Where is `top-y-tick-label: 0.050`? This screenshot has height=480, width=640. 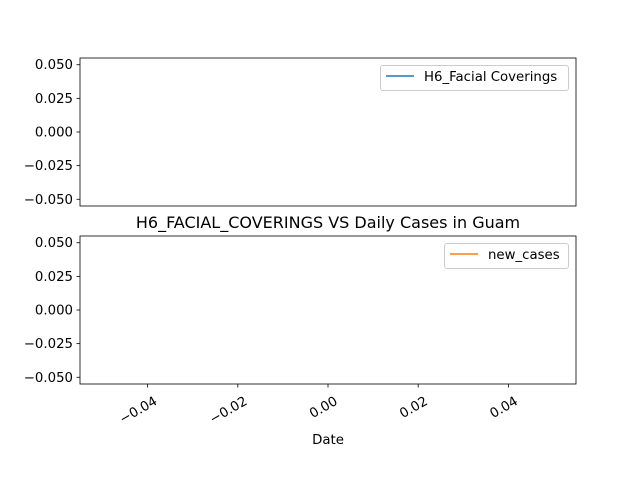
top-y-tick-label: 0.050 is located at coordinates (54, 65).